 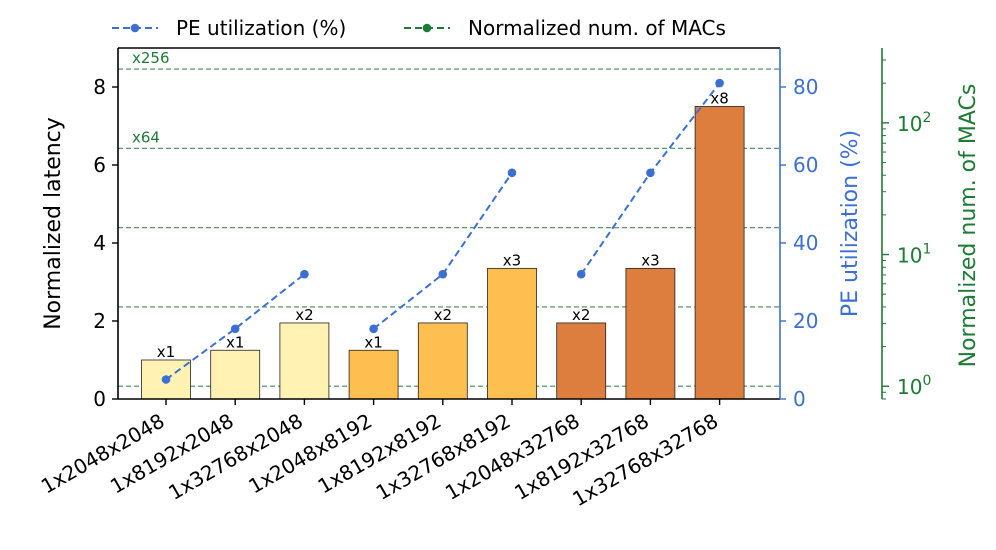 What do you see at coordinates (926, 250) in the screenshot?
I see `macs-tick-exponent: 1` at bounding box center [926, 250].